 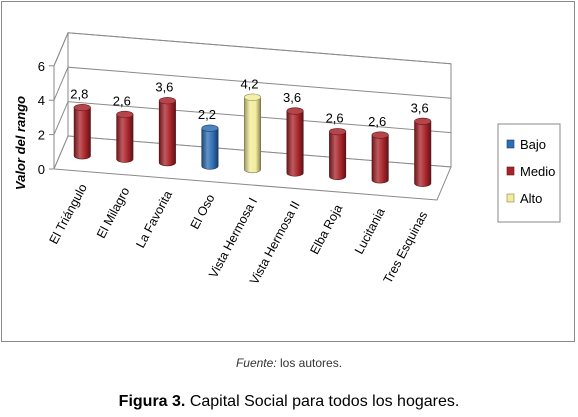 What do you see at coordinates (113, 213) in the screenshot?
I see `x-tick-label: El Milagro` at bounding box center [113, 213].